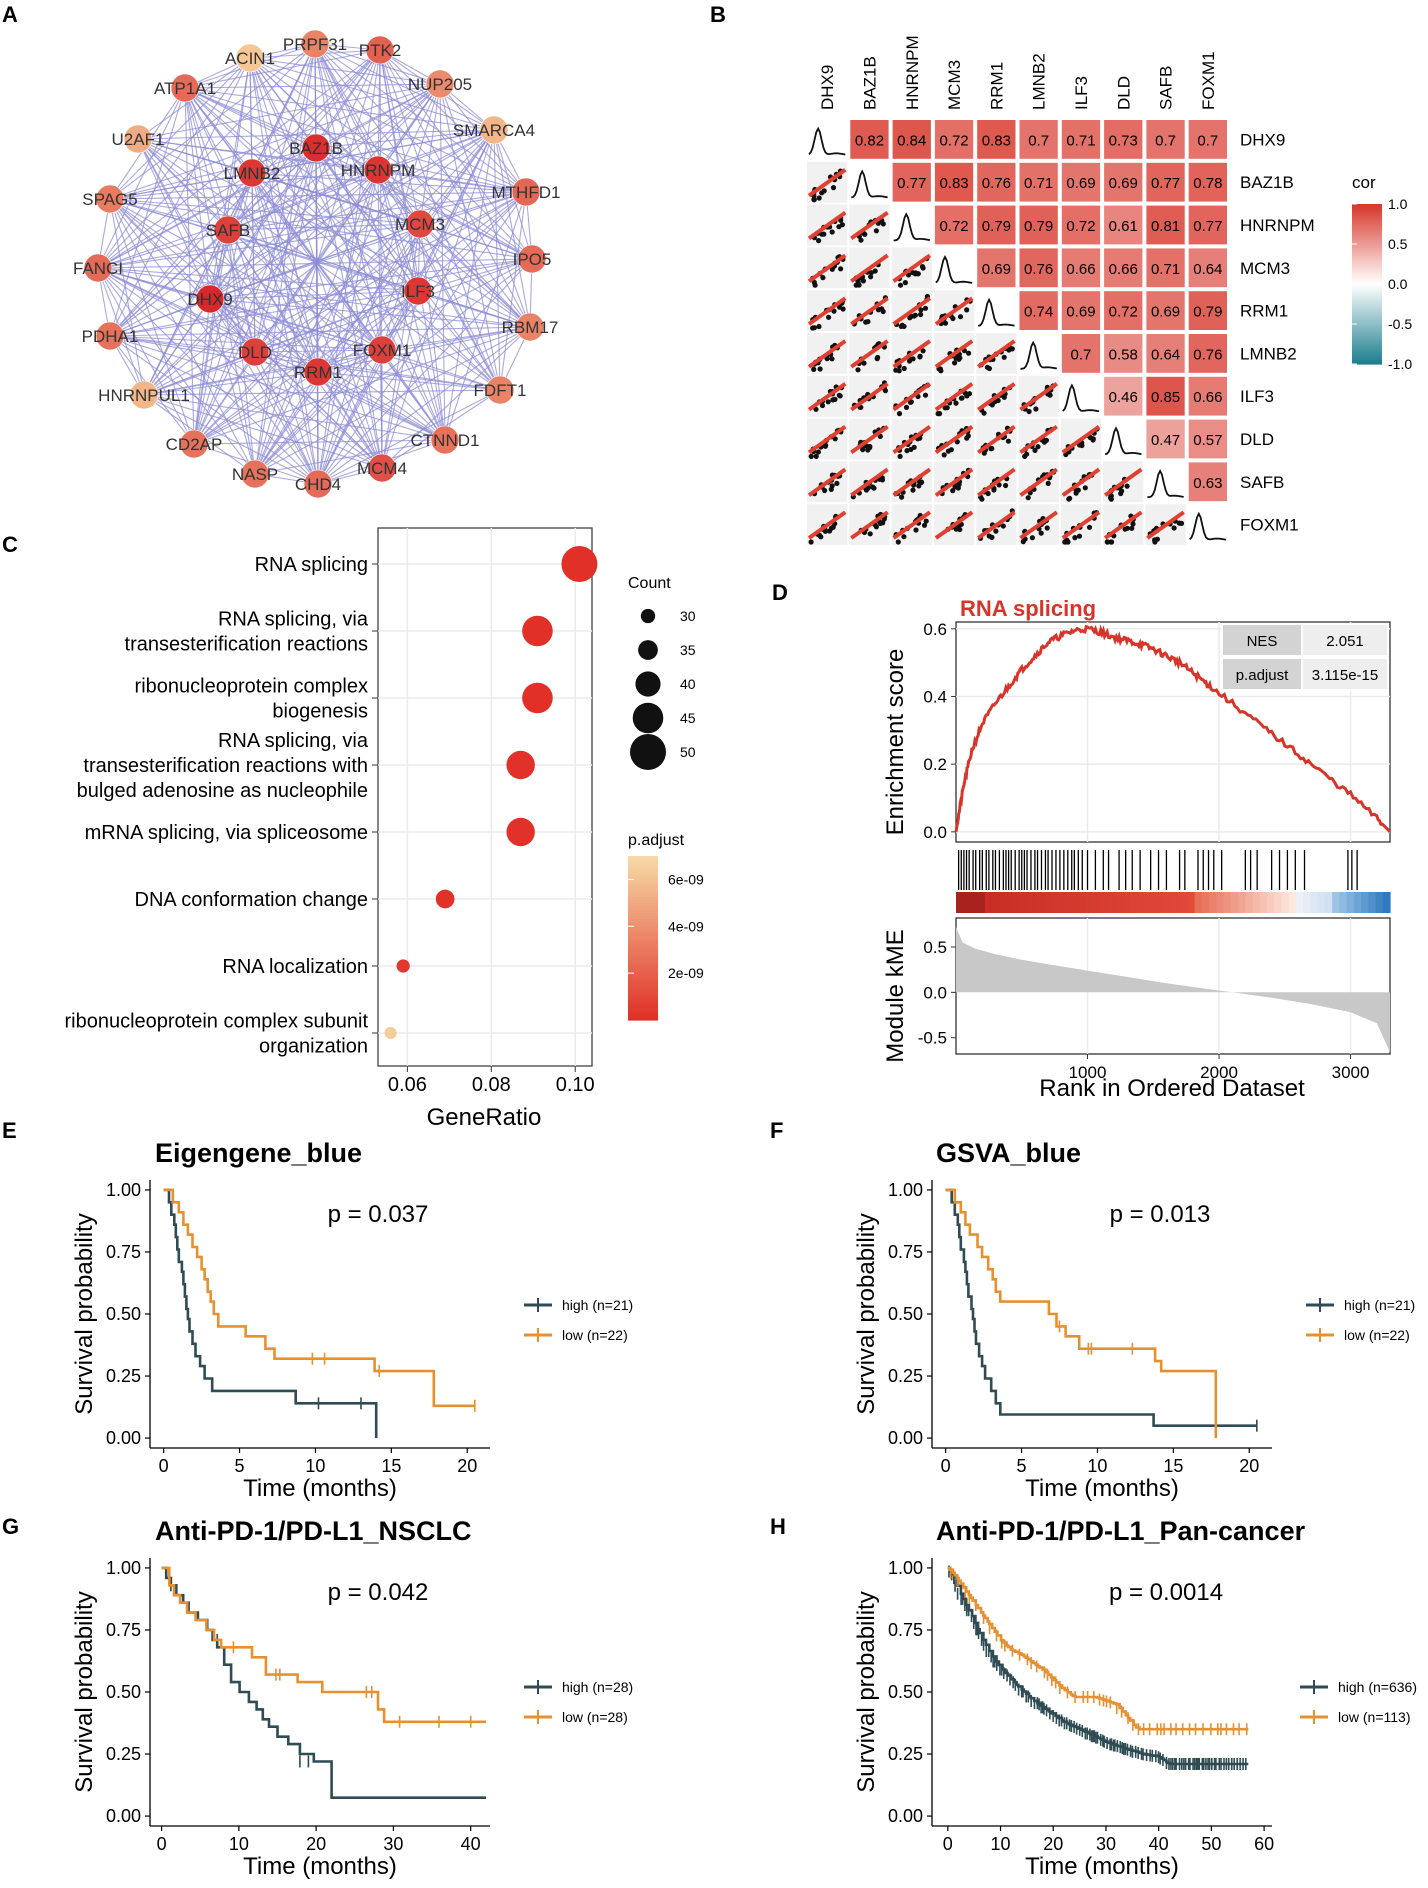  Describe the element at coordinates (597, 1305) in the screenshot. I see `legend-label-high: high (n=21)` at that location.